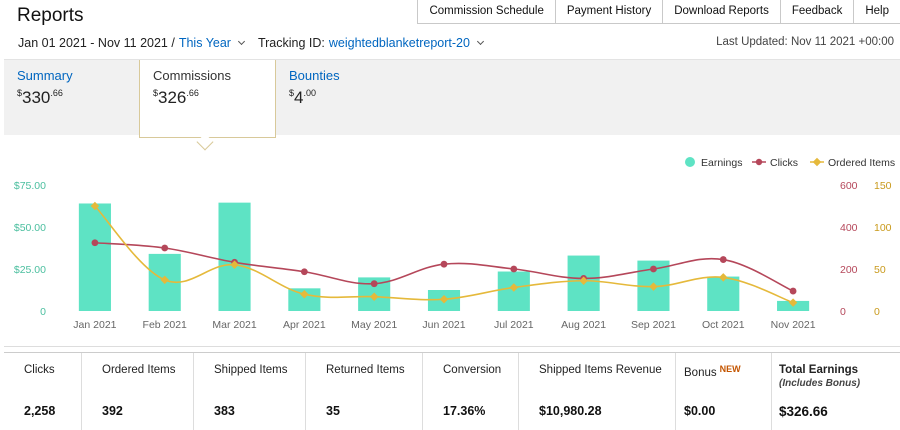 The height and width of the screenshot is (430, 900). Describe the element at coordinates (816, 12) in the screenshot. I see `feedback-button: Feedback` at that location.